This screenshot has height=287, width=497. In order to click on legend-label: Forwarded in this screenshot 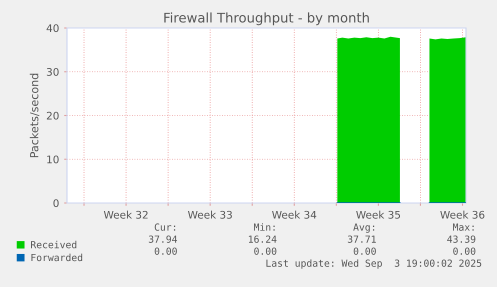, I will do `click(56, 258)`.